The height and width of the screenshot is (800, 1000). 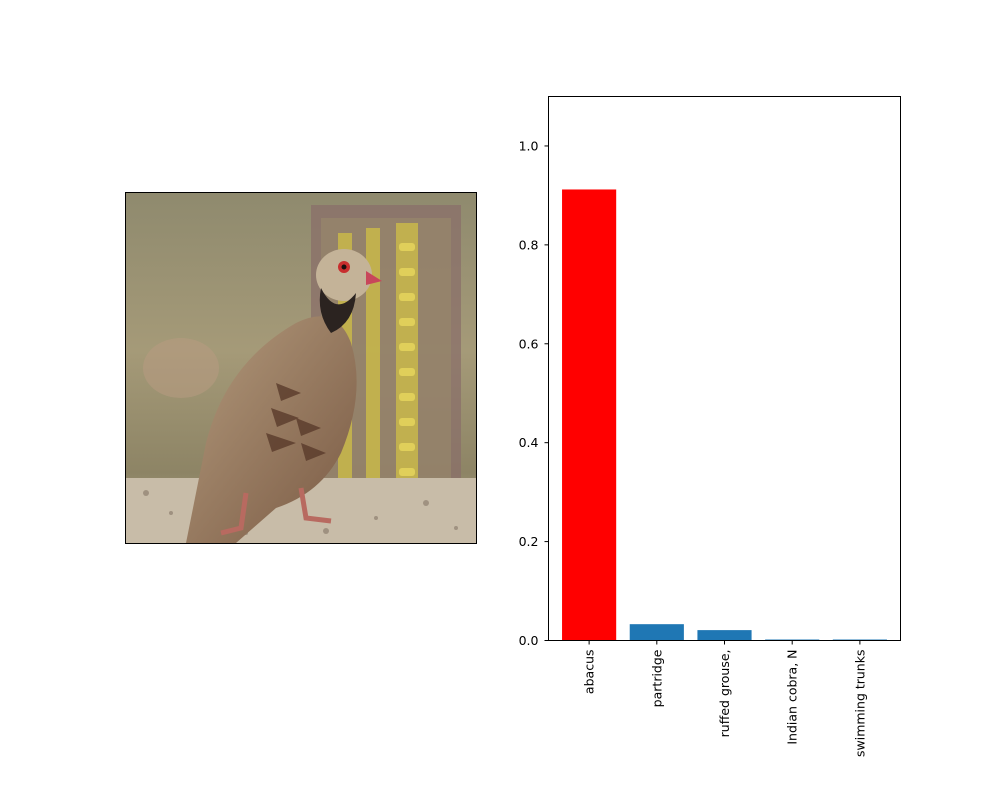 What do you see at coordinates (589, 672) in the screenshot?
I see `x-tick-label: abacus` at bounding box center [589, 672].